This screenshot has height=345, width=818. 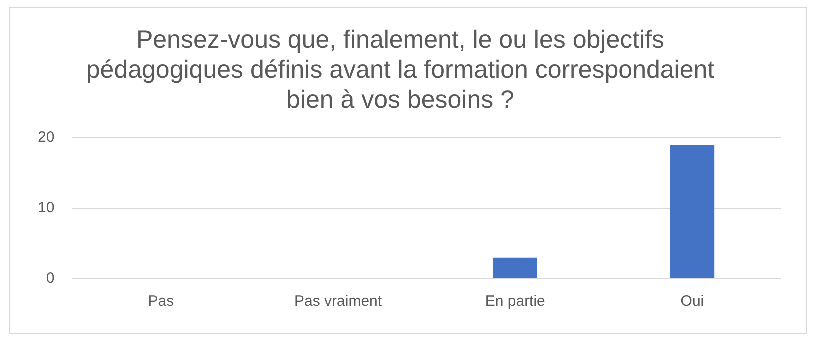 I want to click on y-tick-label: 10, so click(x=46, y=208).